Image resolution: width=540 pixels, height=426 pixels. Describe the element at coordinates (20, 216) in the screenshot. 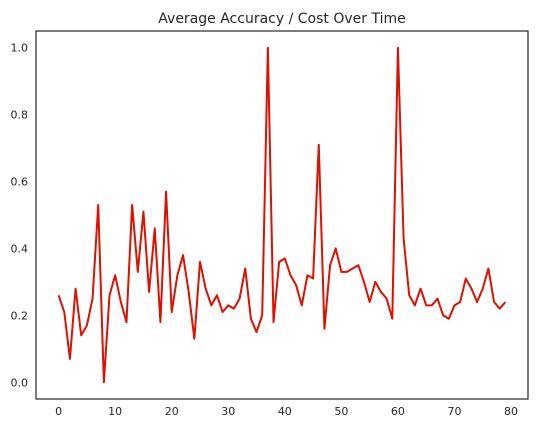

I see `y-axis: 0.0 0.2 0.4 0.6 0.8 1.0` at that location.